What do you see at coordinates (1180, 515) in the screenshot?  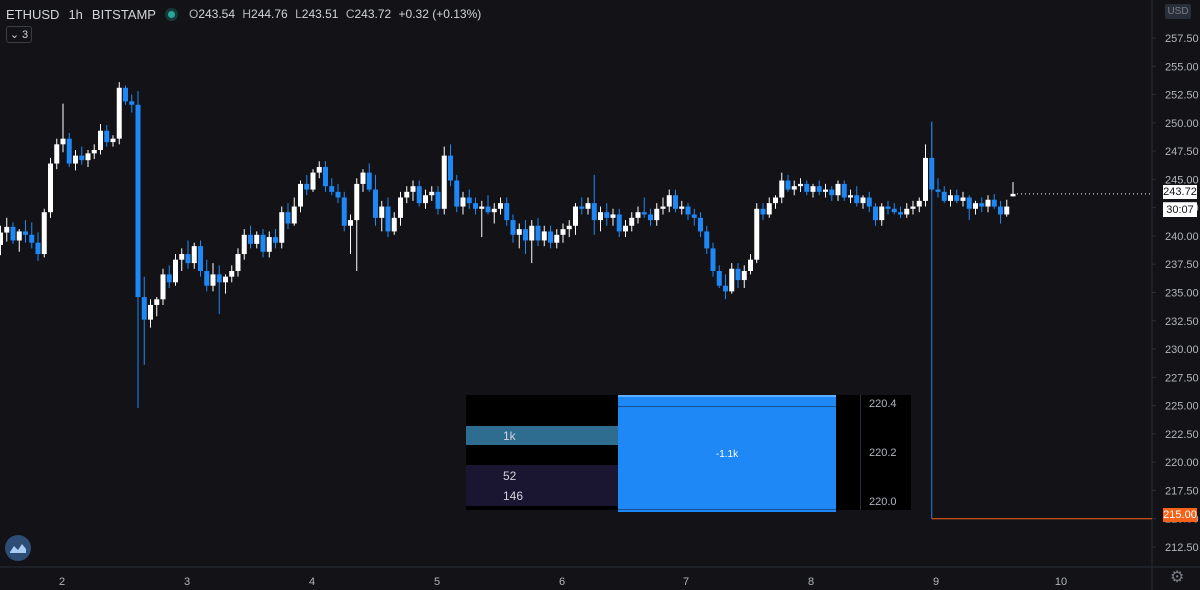 I see `alert-price-tag: 215.00` at bounding box center [1180, 515].